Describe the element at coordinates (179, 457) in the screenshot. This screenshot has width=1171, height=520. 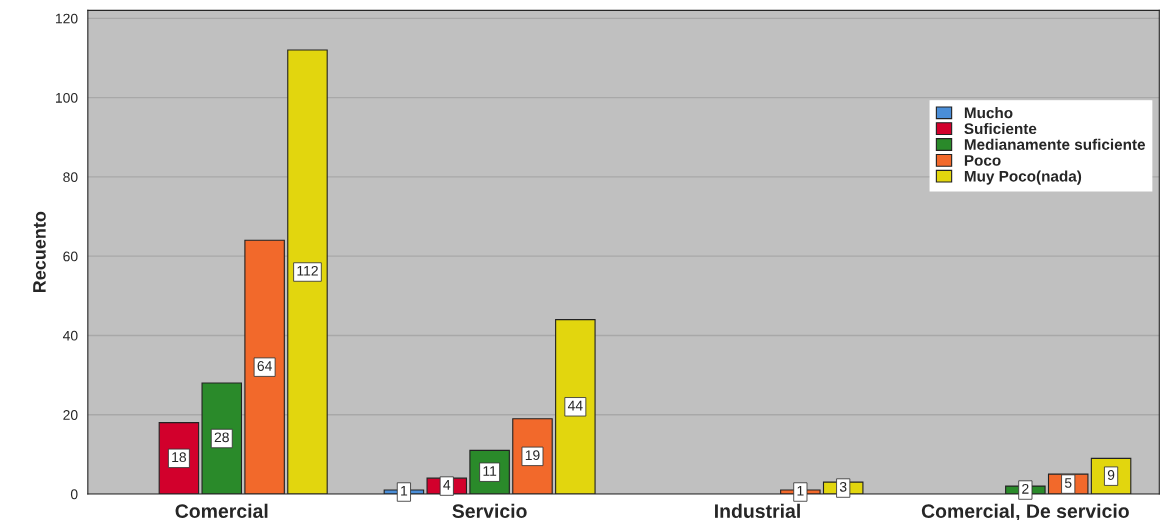
I see `data-label: 18` at that location.